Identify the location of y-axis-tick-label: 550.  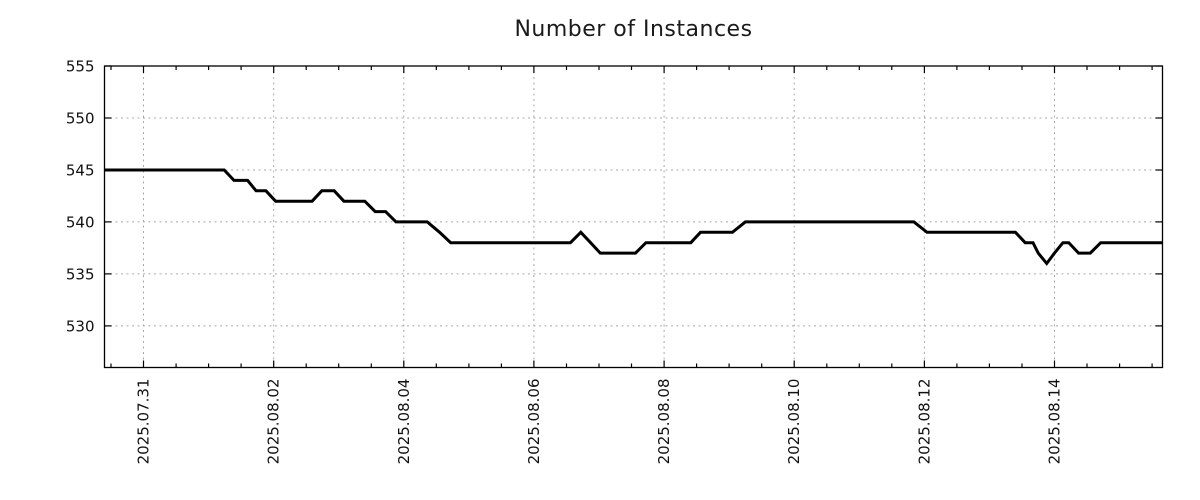
(80, 119).